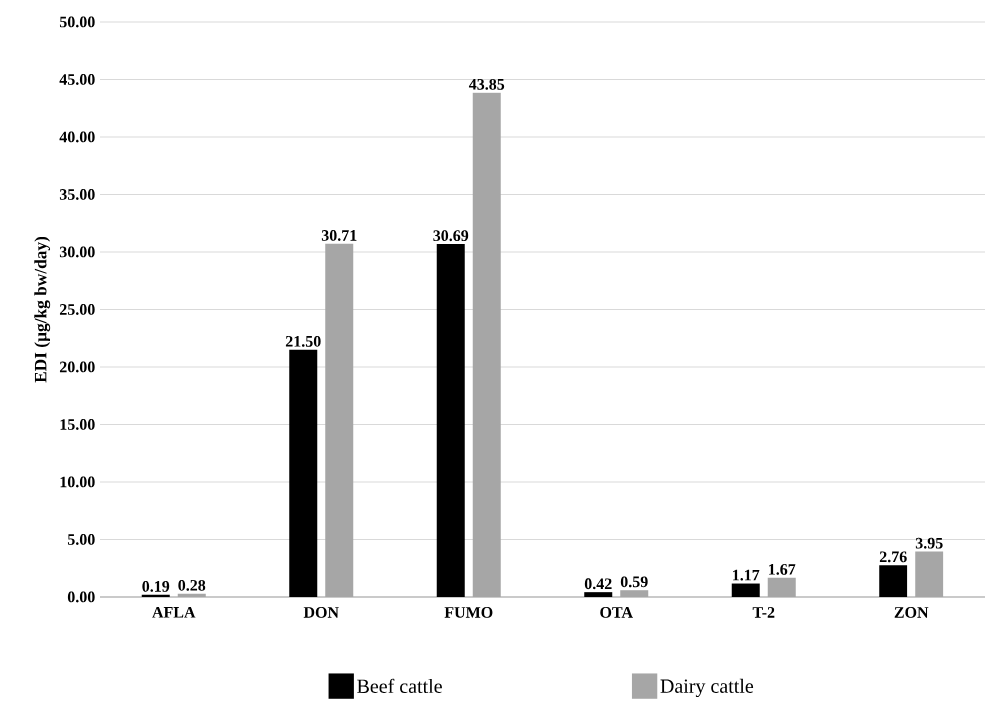 This screenshot has height=704, width=1001. What do you see at coordinates (156, 586) in the screenshot?
I see `data-label: 0.19` at bounding box center [156, 586].